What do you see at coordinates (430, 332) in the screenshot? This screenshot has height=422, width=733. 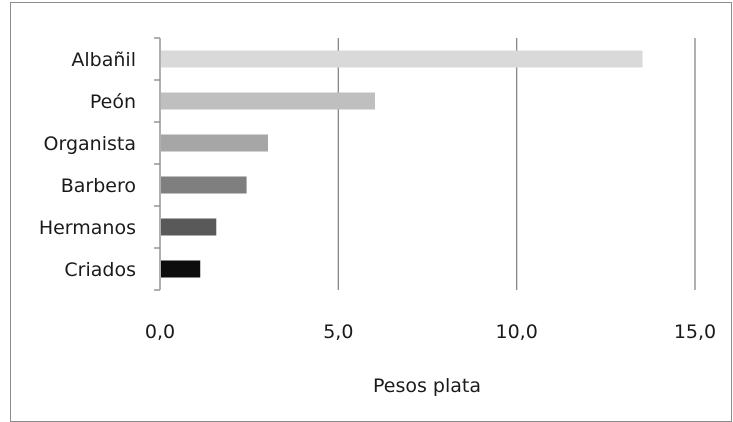 I see `x-tick-labels: 0,0 5,0 10,0 15,0` at bounding box center [430, 332].